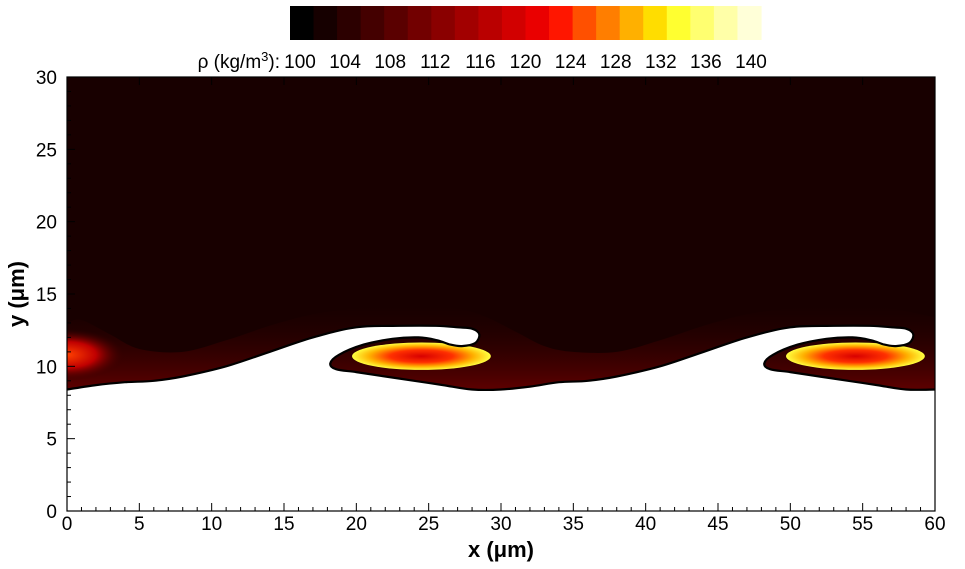 Image resolution: width=965 pixels, height=569 pixels. I want to click on y-tick-label: 25, so click(46, 150).